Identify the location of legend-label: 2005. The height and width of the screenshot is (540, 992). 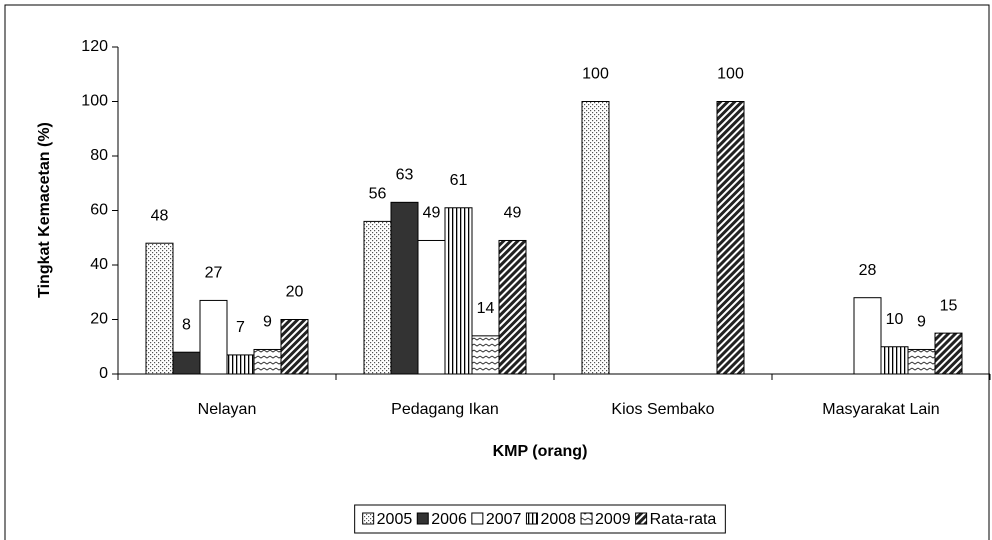
(395, 519).